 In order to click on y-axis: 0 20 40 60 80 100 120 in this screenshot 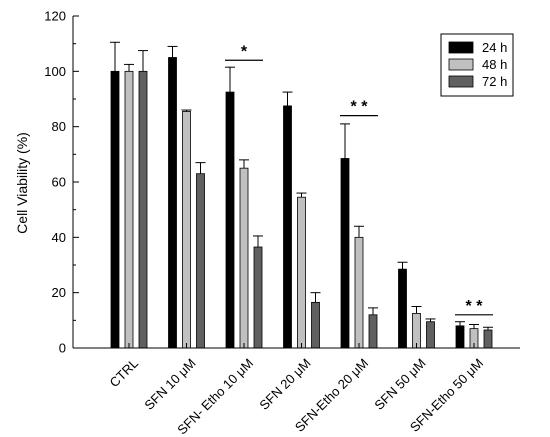, I will do `click(61, 182)`.